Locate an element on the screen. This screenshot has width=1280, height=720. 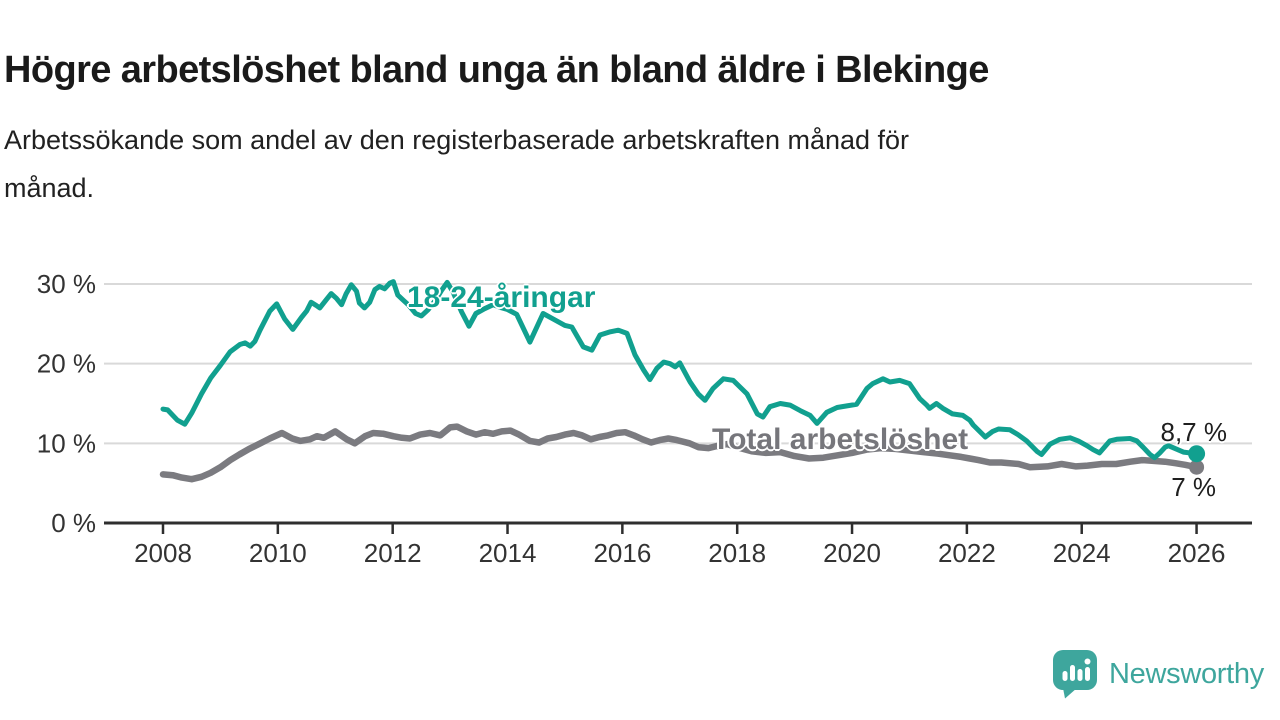
x-tick-label: 2026 is located at coordinates (1197, 553).